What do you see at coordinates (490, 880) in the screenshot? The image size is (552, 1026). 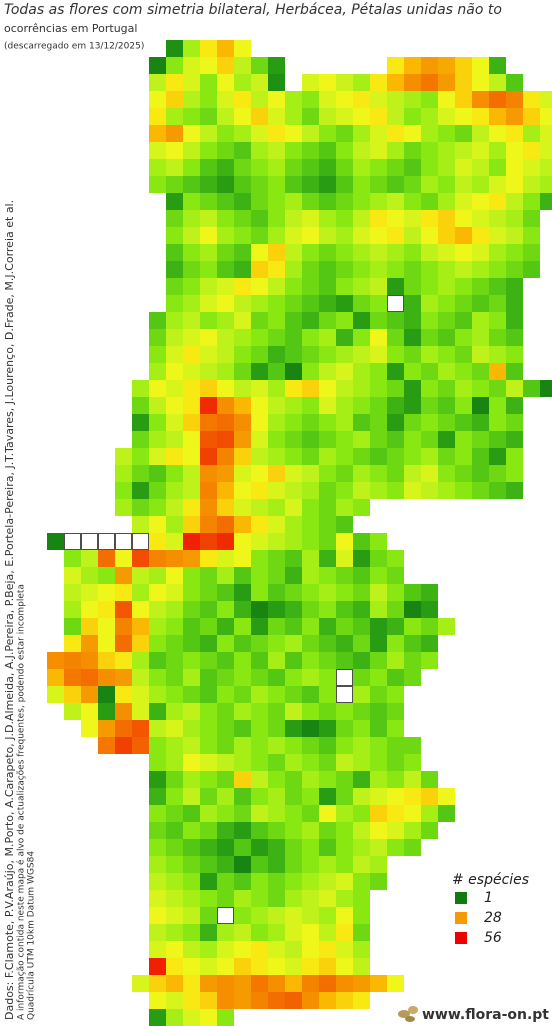 I see `legend-title: # espécies` at bounding box center [490, 880].